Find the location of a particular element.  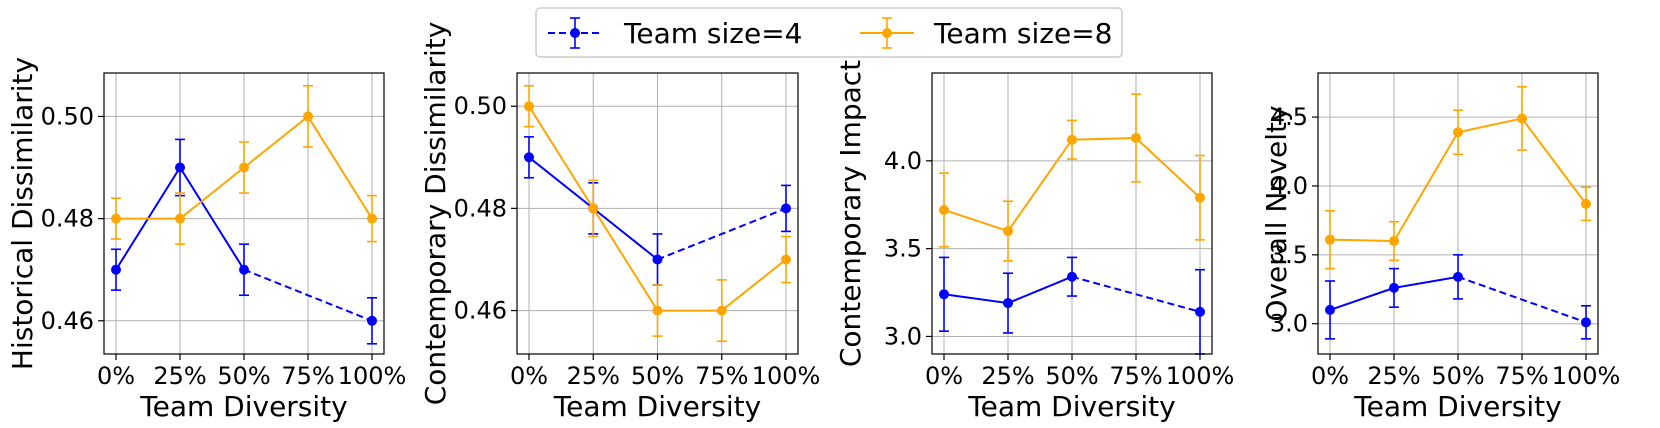

legend-entry-team-size-4: Team size=4 is located at coordinates (675, 33).